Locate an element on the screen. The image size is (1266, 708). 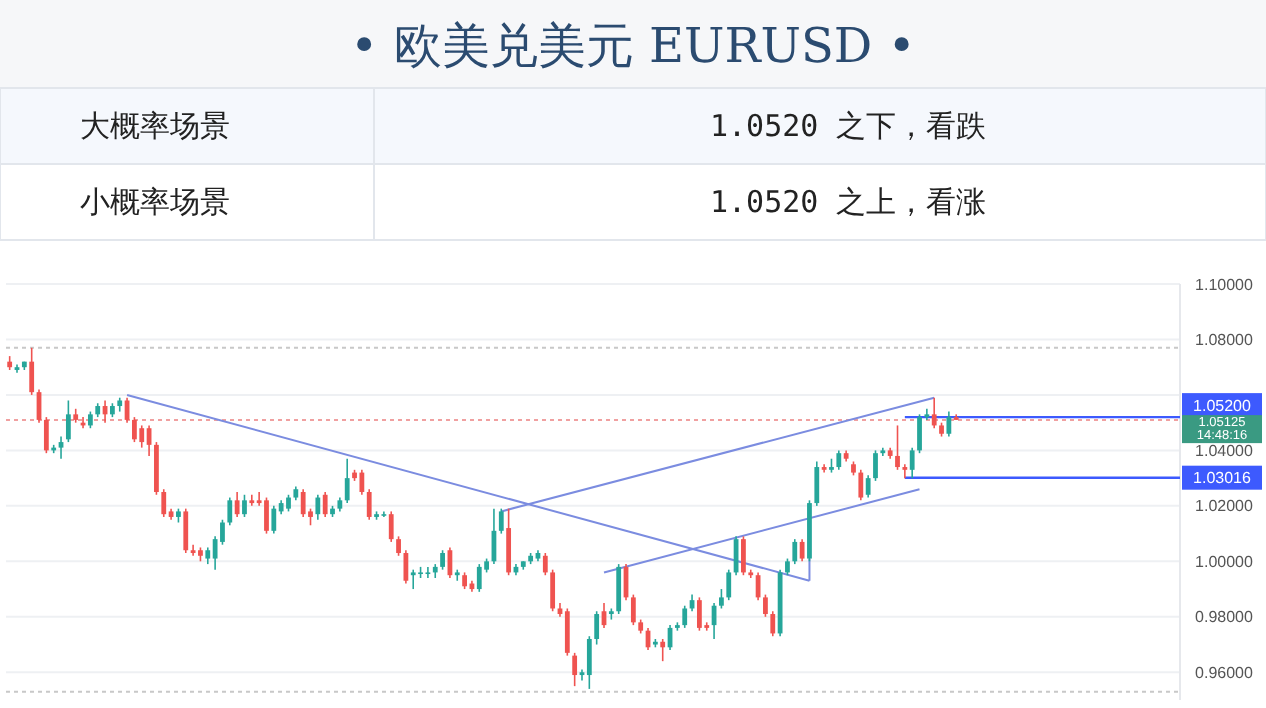
y-tick-label: 0.96000 is located at coordinates (1225, 672).